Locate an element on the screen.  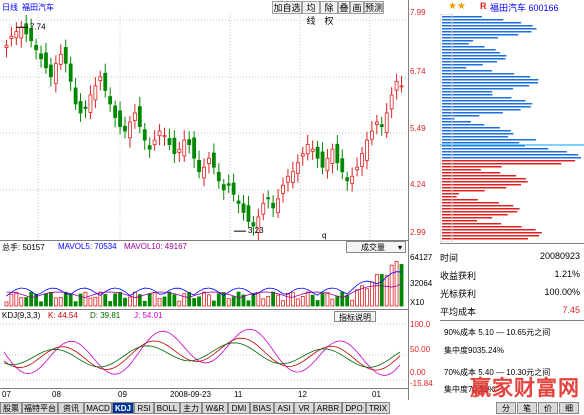
indicator-help-button: 指标说明 is located at coordinates (355, 316).